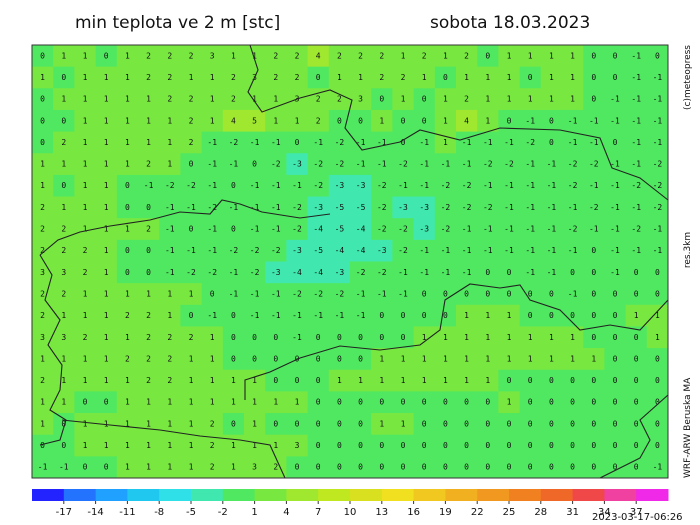 The image size is (700, 525). I want to click on colorbar: -17 -14 -11 -8 -5 -2 1 4 7 10 13 16 19 22 25 28 31 34 37, so click(350, 503).